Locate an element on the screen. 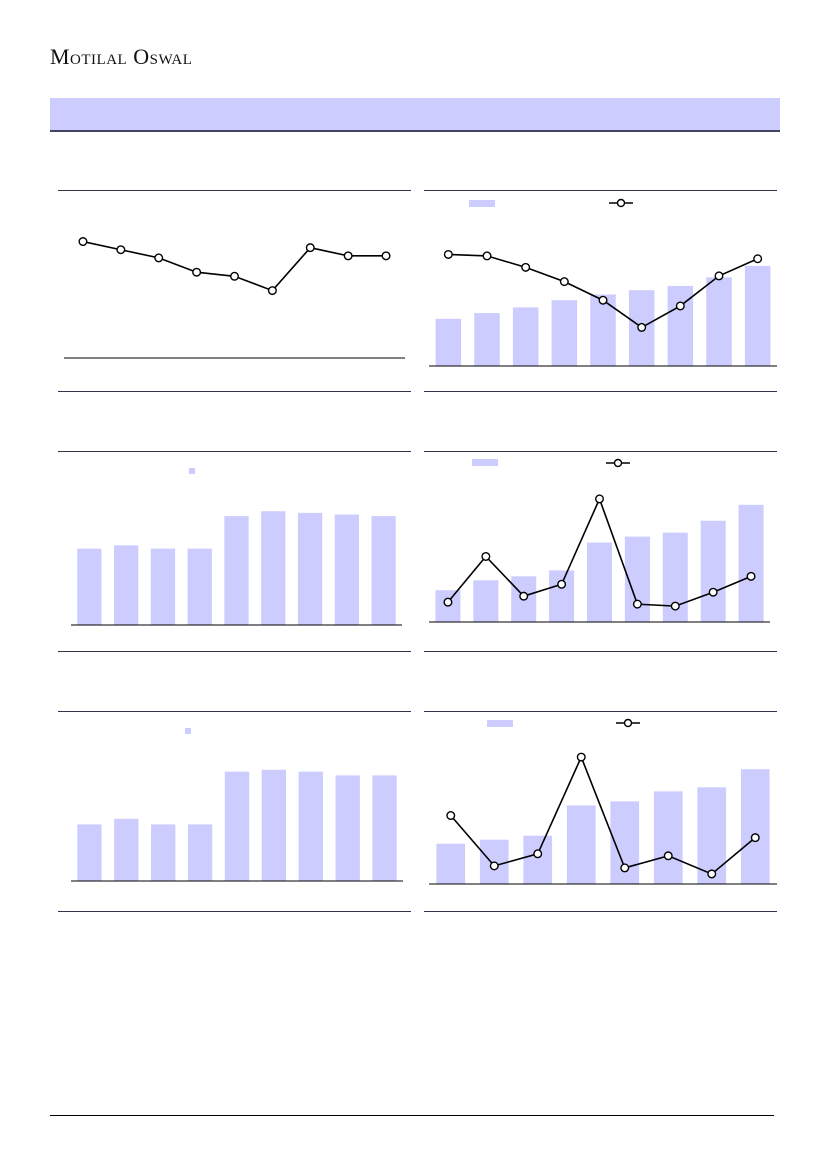 This screenshot has width=827, height=1169. chart-1-bottom-rule is located at coordinates (234, 391).